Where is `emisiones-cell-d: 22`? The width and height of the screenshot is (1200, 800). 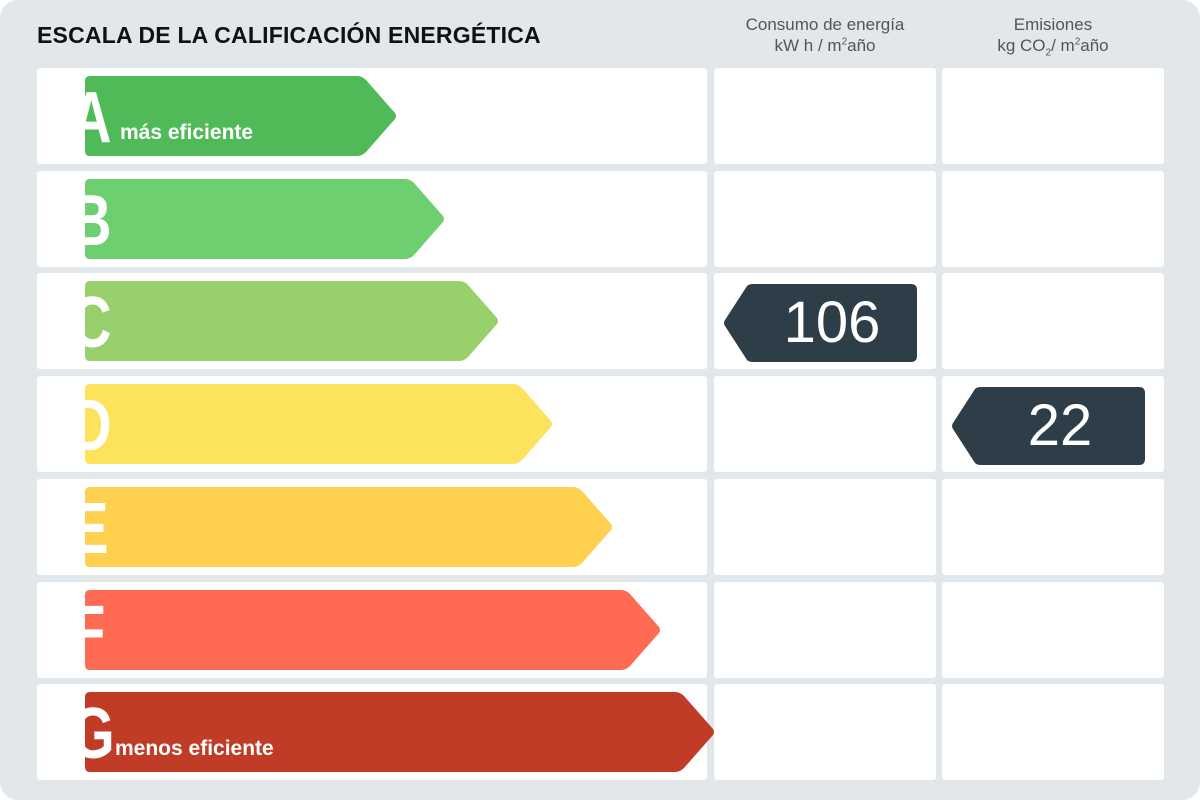 emisiones-cell-d: 22 is located at coordinates (1053, 424).